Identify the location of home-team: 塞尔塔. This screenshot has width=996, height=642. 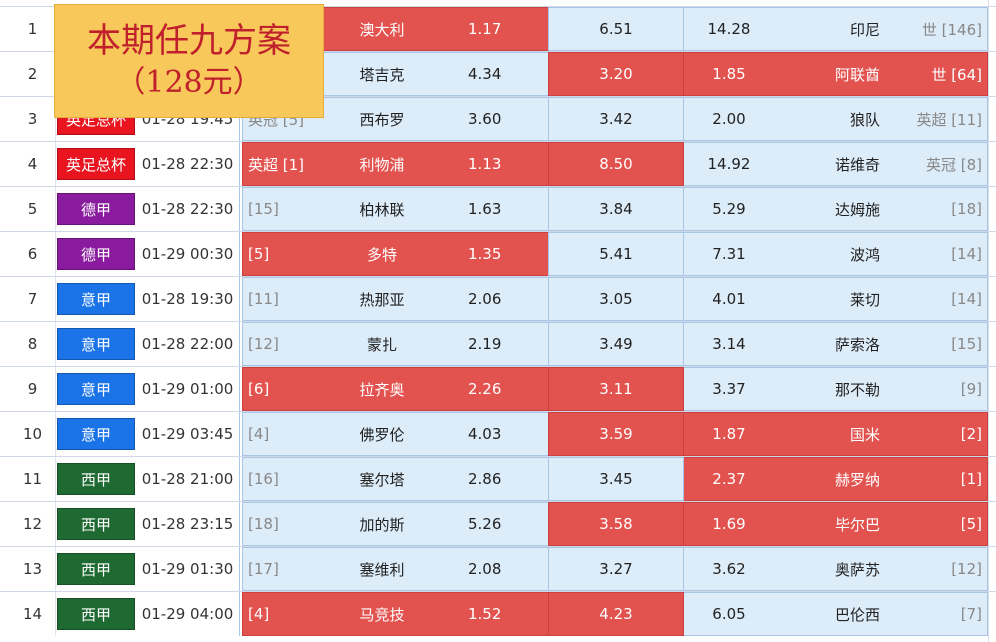
(382, 479).